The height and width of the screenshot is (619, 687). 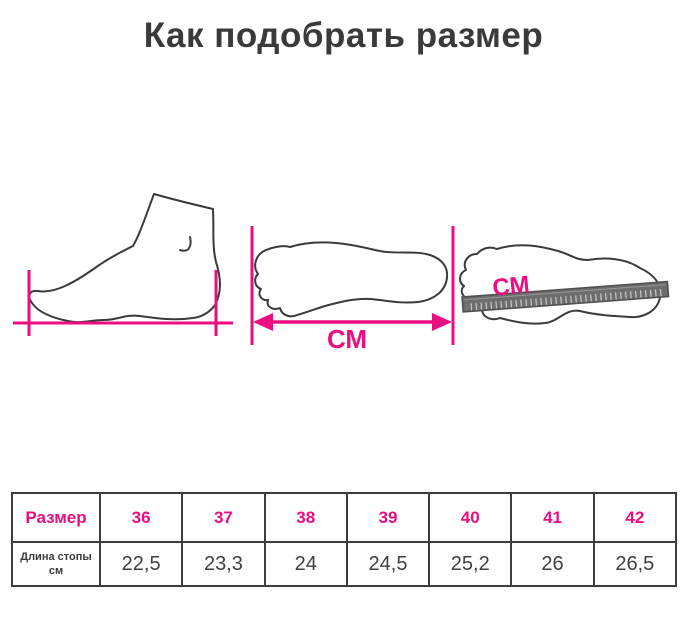 What do you see at coordinates (388, 517) in the screenshot?
I see `size-cell: 39` at bounding box center [388, 517].